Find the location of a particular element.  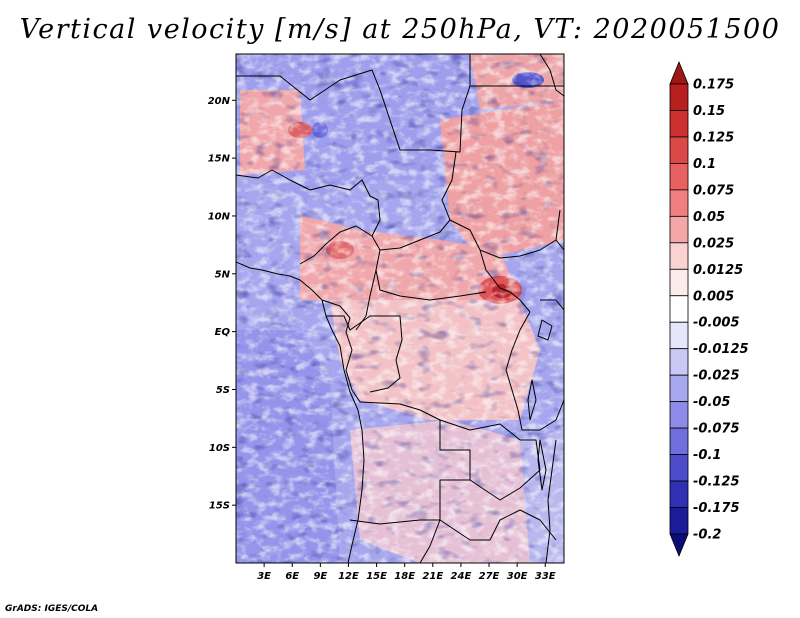

colorbar-level-label: -0.125 is located at coordinates (716, 482).